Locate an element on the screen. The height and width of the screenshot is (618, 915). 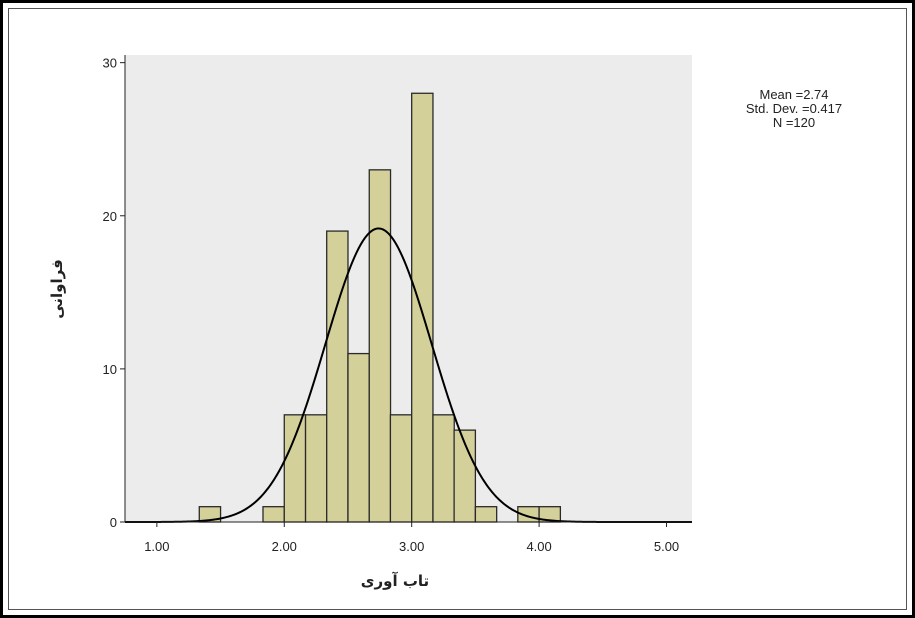
x-axis-label: تاب آوری is located at coordinates (395, 581).